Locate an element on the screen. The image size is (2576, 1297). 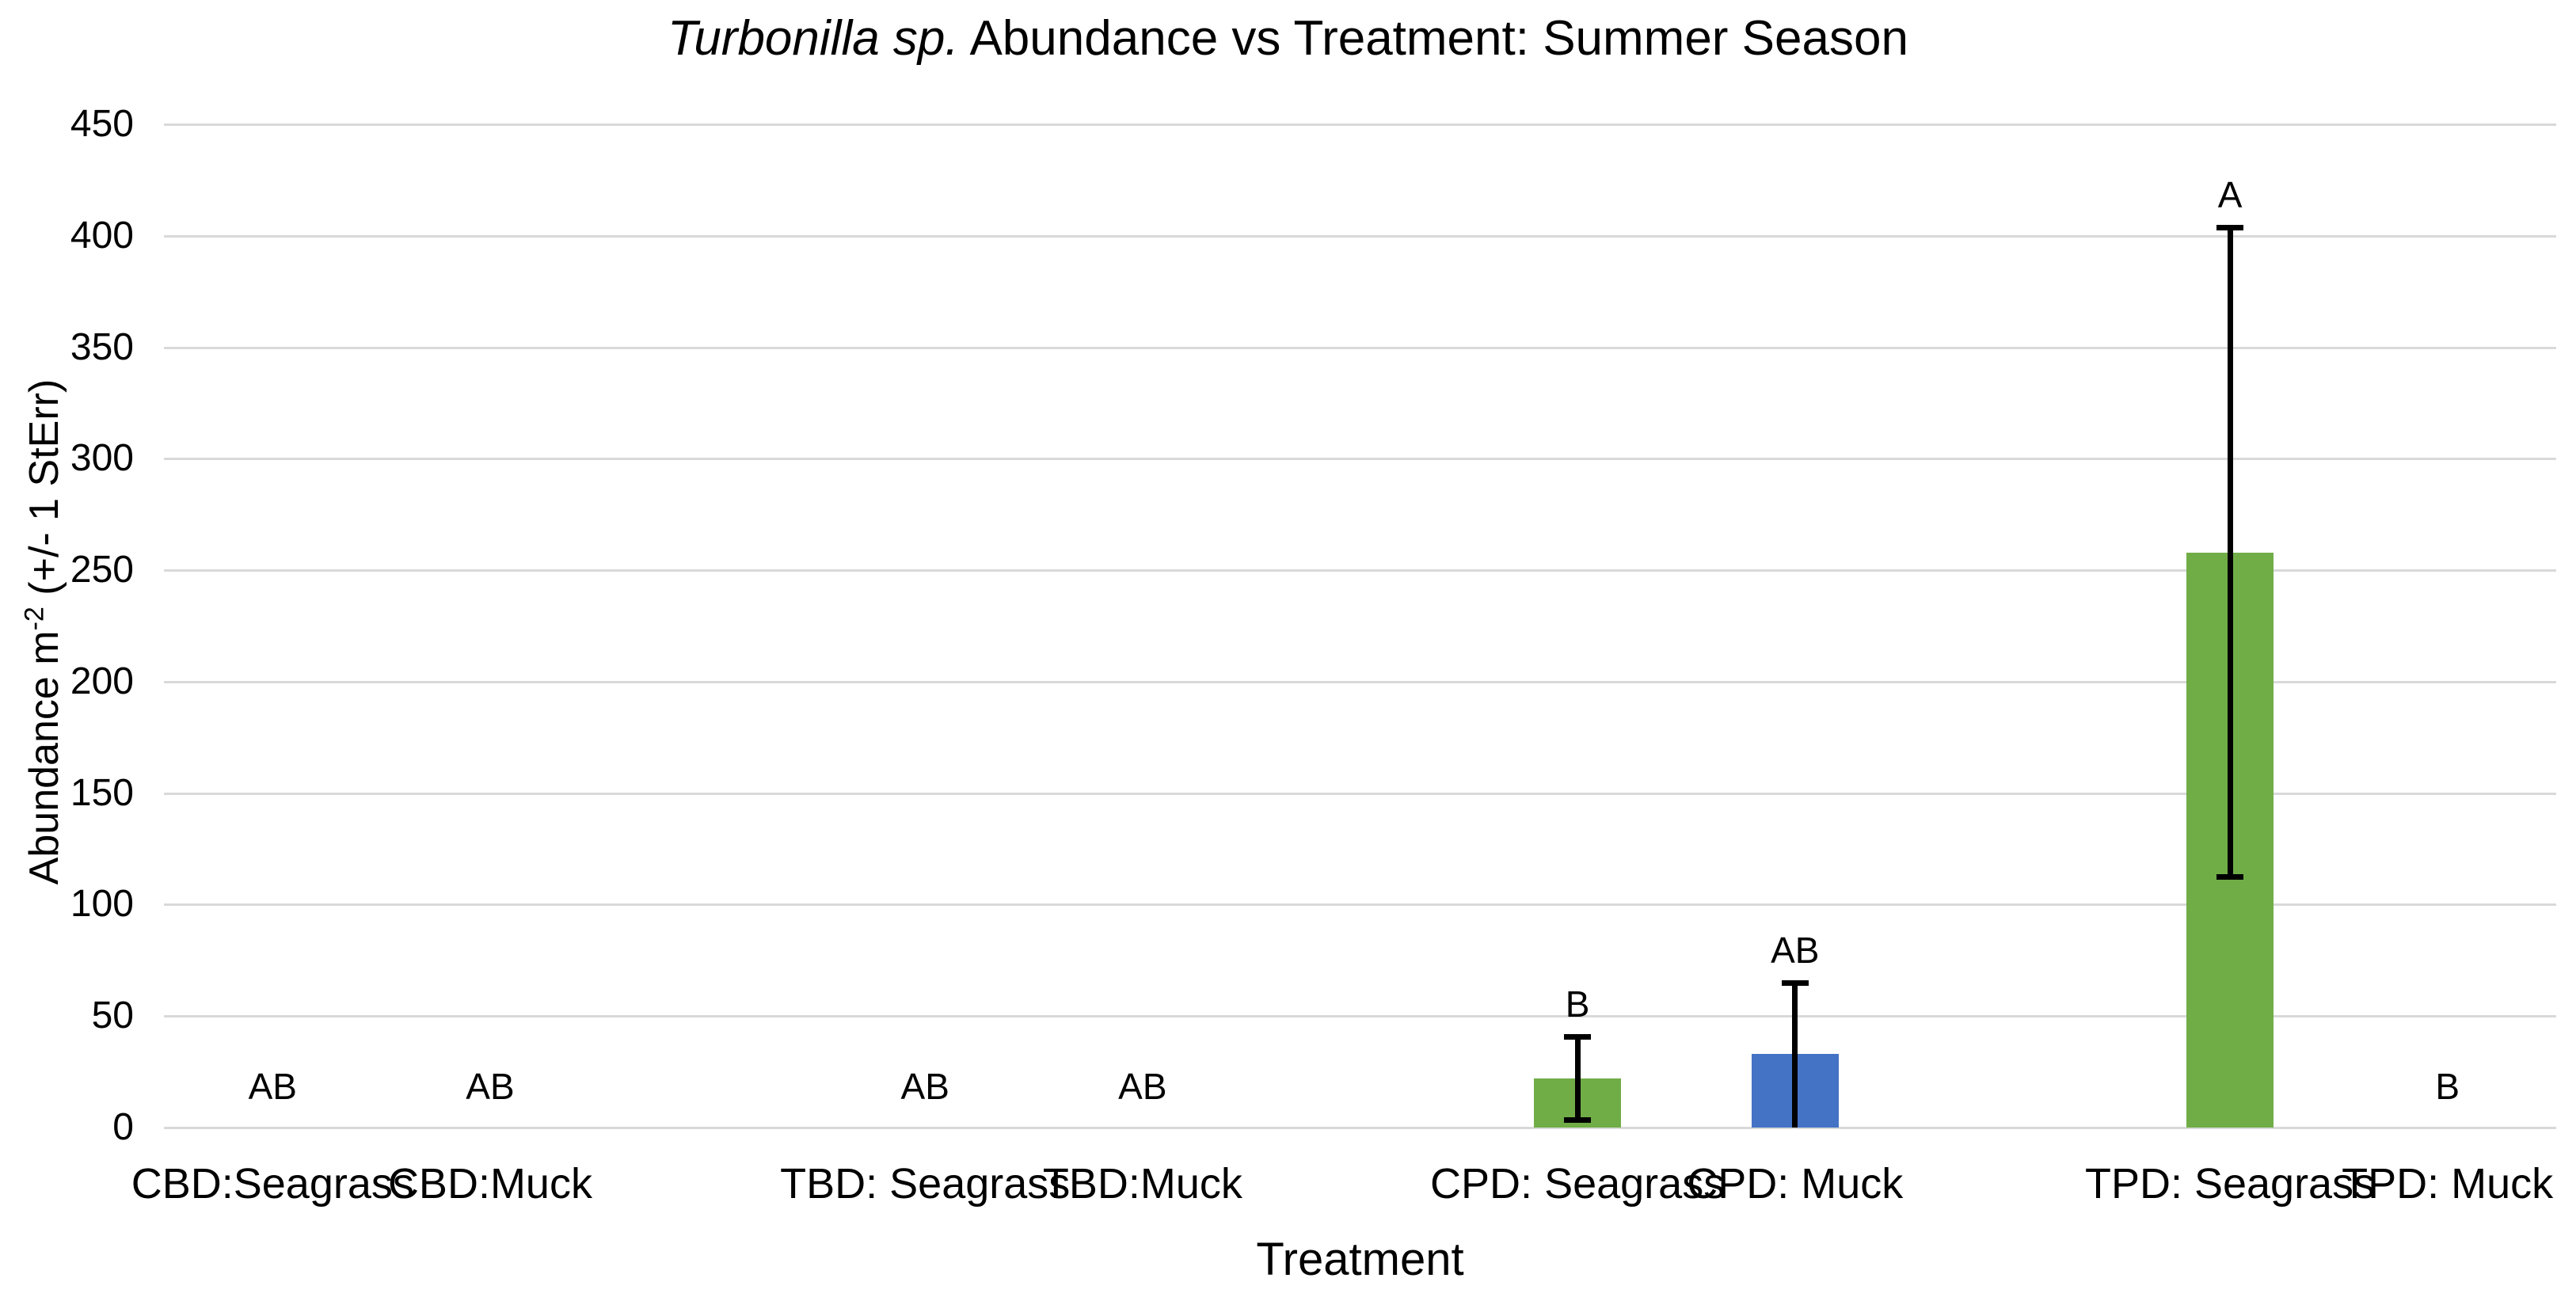
x-category-label: TPD: Seagrass is located at coordinates (2230, 1184).